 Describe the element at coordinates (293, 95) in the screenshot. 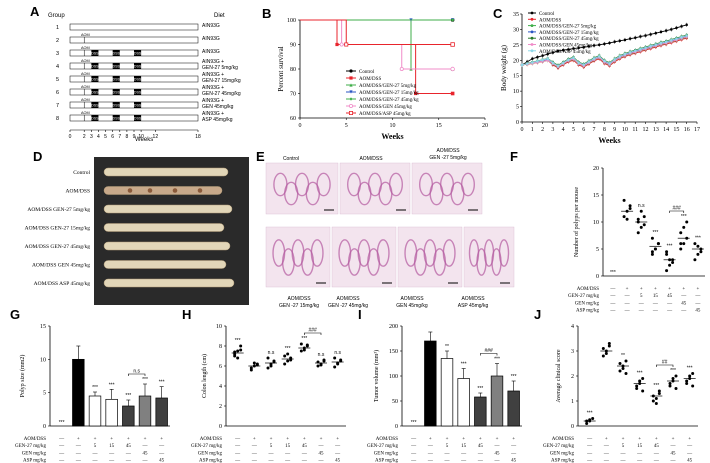

I see `y-tick-label: 70` at that location.